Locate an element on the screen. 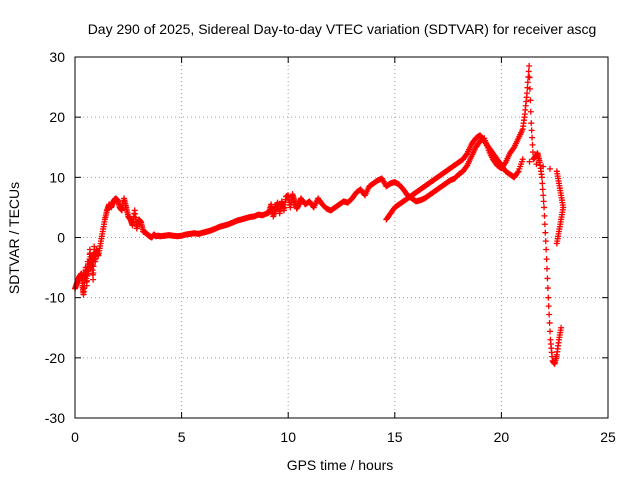 This screenshot has height=480, width=640. x-tick-label: 10 is located at coordinates (288, 437).